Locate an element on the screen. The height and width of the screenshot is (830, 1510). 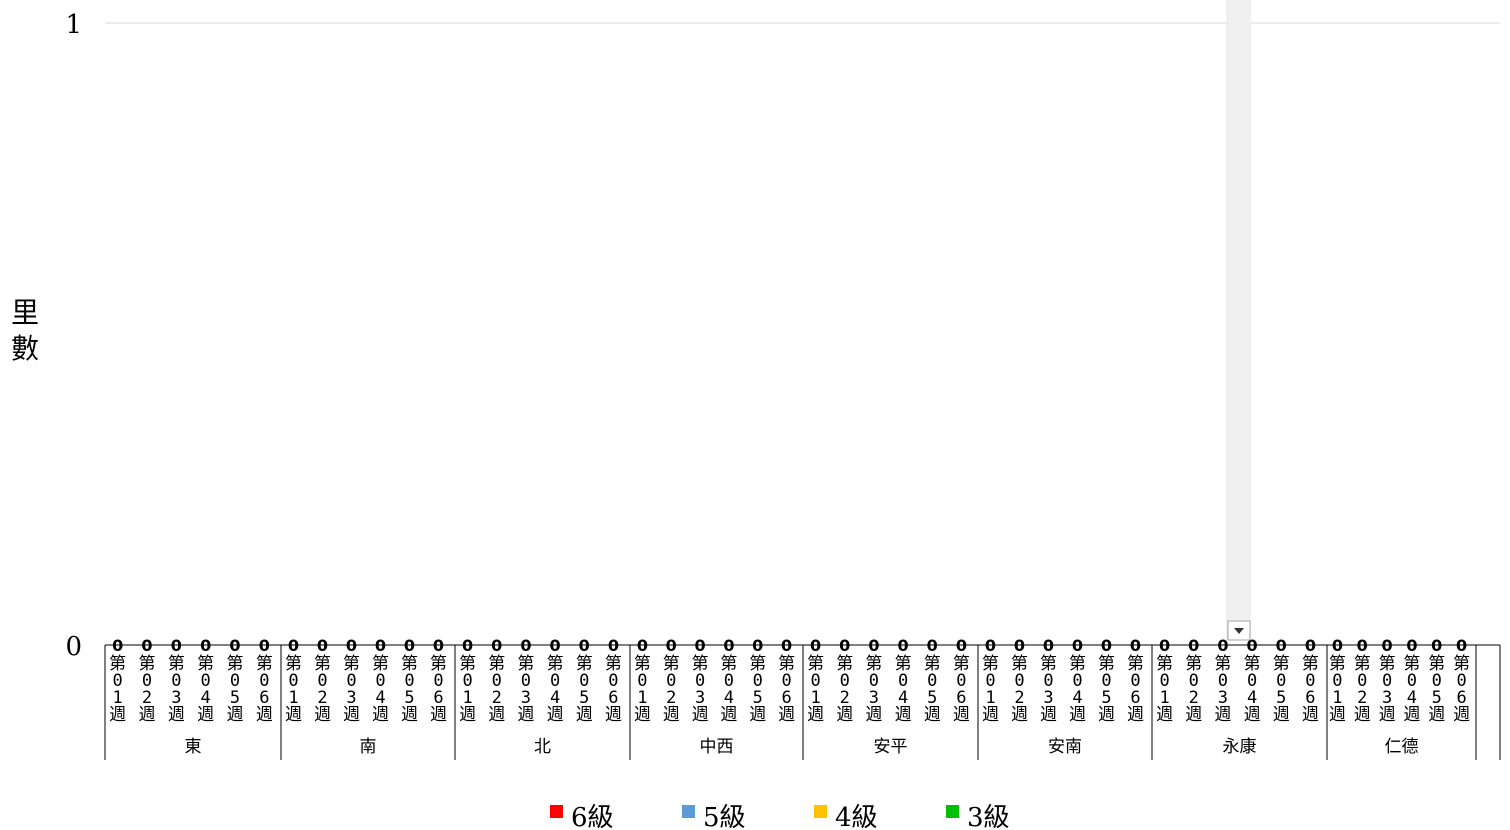
y-axis-title: 里數 is located at coordinates (25, 330).